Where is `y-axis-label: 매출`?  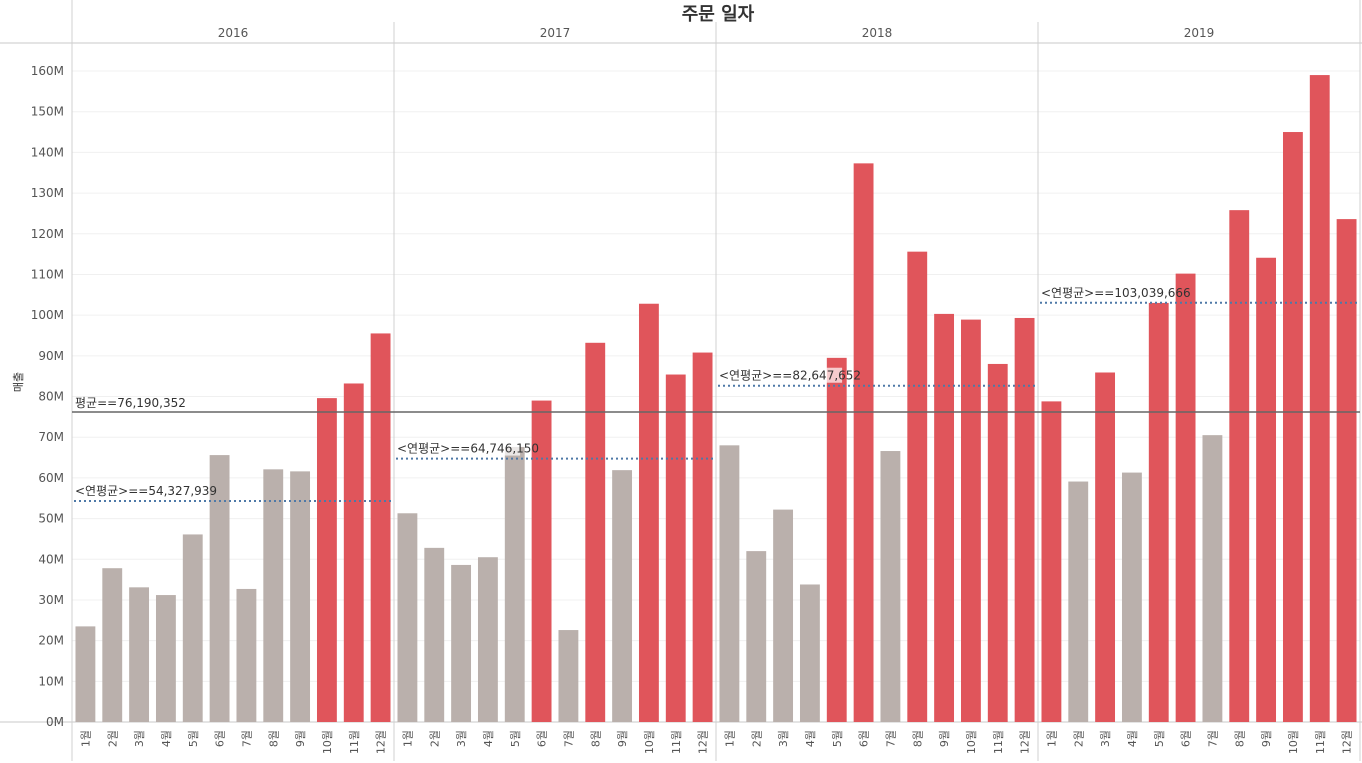
y-axis-label: 매출 is located at coordinates (18, 382).